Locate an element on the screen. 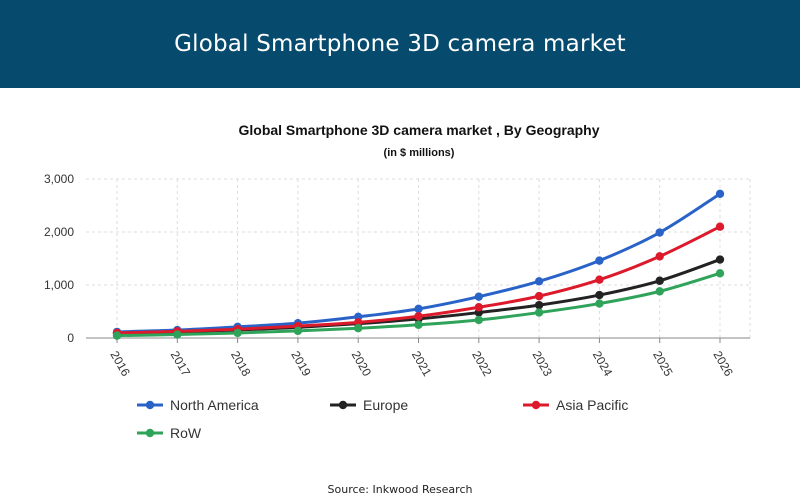 The height and width of the screenshot is (500, 800). x-tick-label: 2024 is located at coordinates (603, 364).